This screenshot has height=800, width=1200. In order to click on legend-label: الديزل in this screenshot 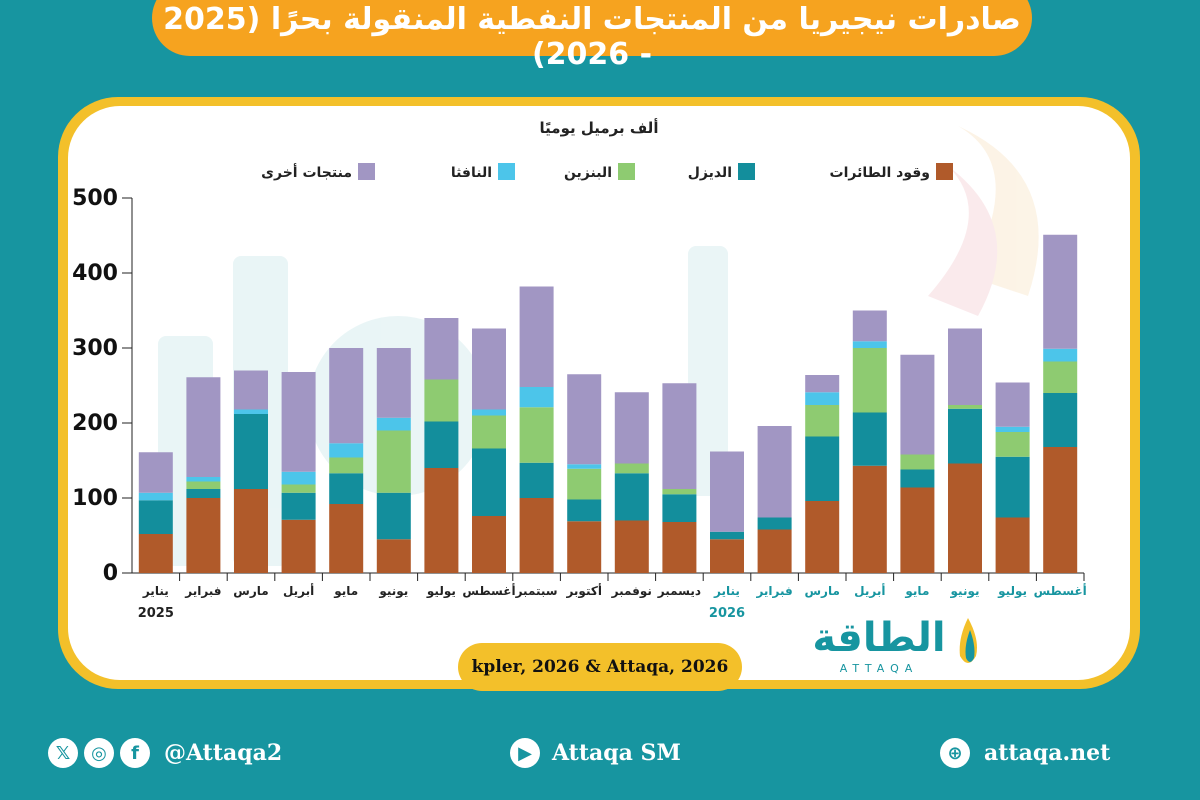, I will do `click(710, 173)`.